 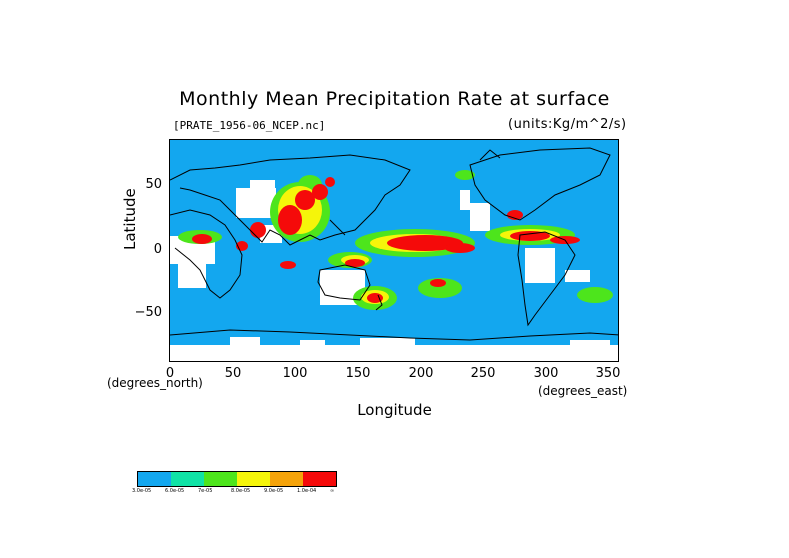 I want to click on colorbar, so click(x=237, y=479).